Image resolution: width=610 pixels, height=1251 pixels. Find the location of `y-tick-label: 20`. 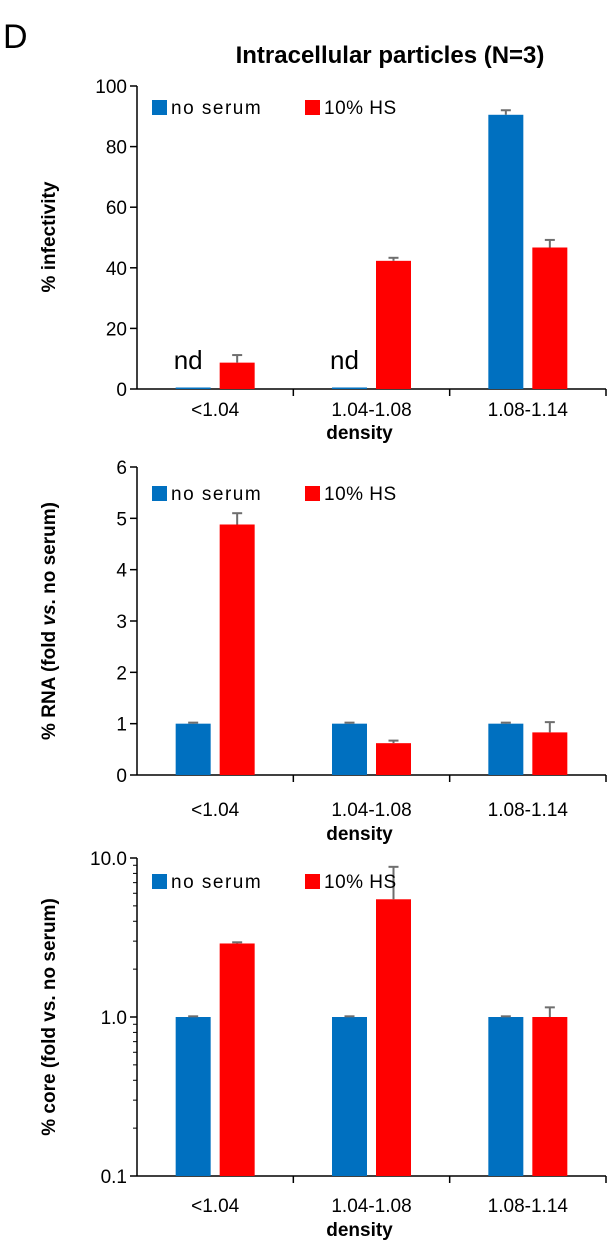

y-tick-label: 20 is located at coordinates (116, 329).